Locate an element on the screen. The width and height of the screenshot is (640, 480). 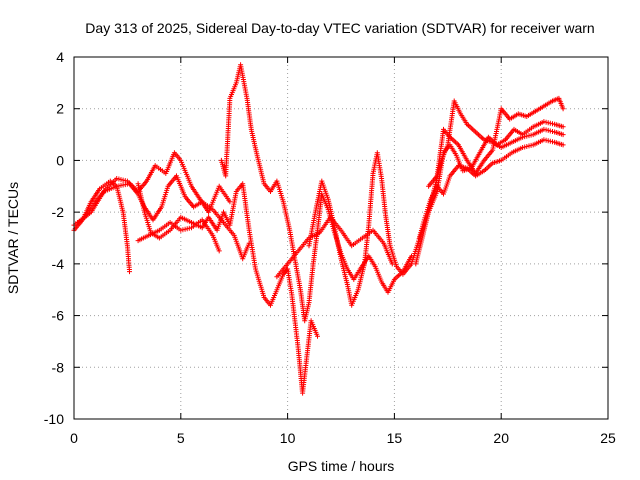
x-tick-label: 25 is located at coordinates (608, 438).